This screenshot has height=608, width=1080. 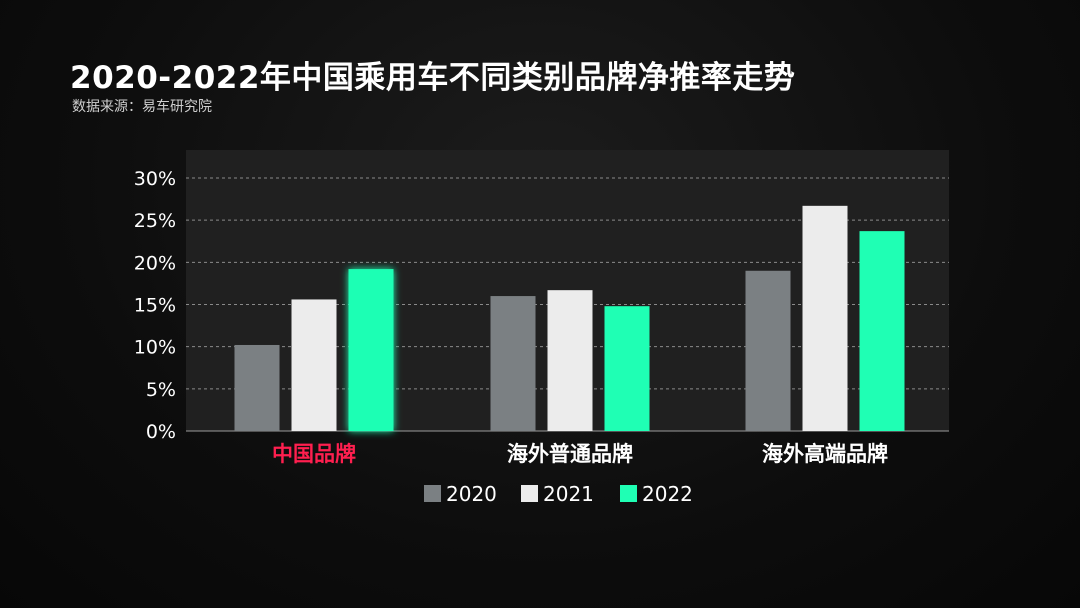 What do you see at coordinates (155, 263) in the screenshot?
I see `y-tick-label: 20%` at bounding box center [155, 263].